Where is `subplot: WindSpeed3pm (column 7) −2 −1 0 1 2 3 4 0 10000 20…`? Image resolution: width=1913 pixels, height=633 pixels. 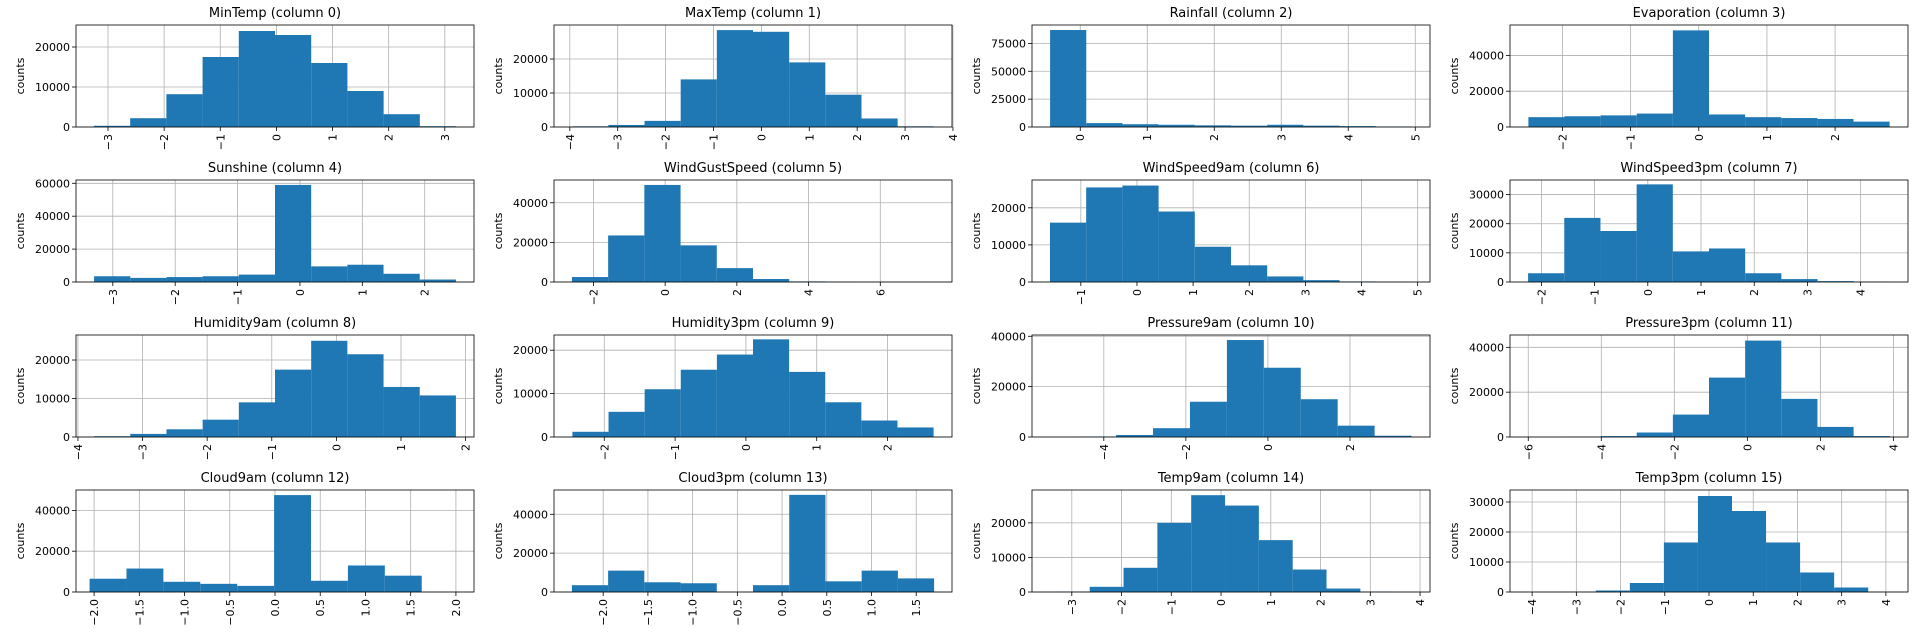 subplot: WindSpeed3pm (column 7) −2 −1 0 1 2 3 4 0 10000 20… is located at coordinates (1678, 233).